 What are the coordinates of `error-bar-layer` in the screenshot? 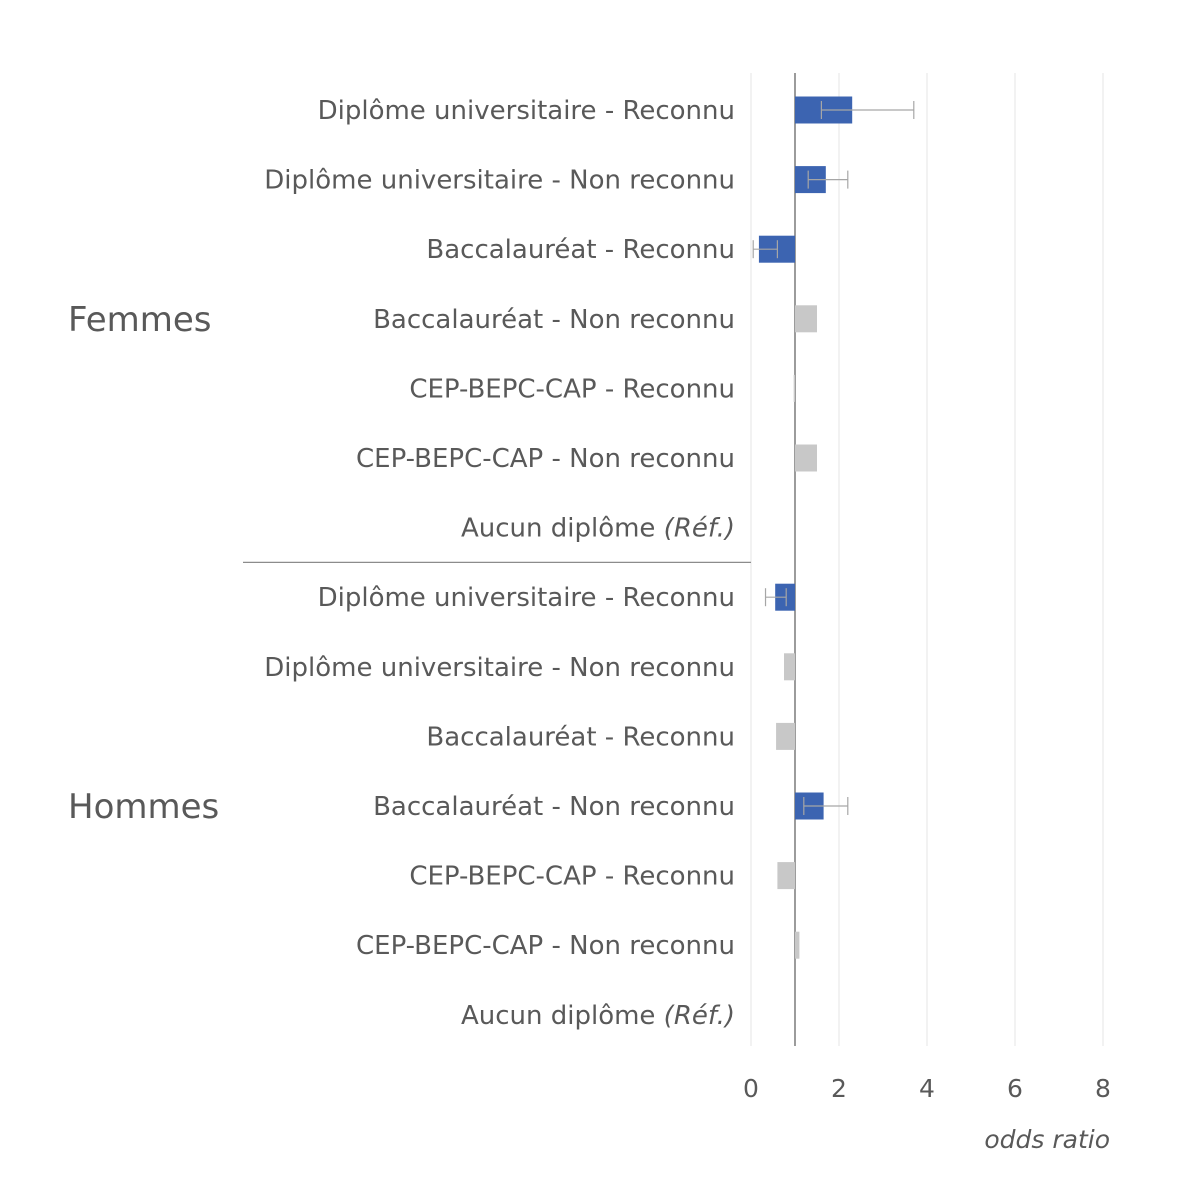 It's located at (833, 458).